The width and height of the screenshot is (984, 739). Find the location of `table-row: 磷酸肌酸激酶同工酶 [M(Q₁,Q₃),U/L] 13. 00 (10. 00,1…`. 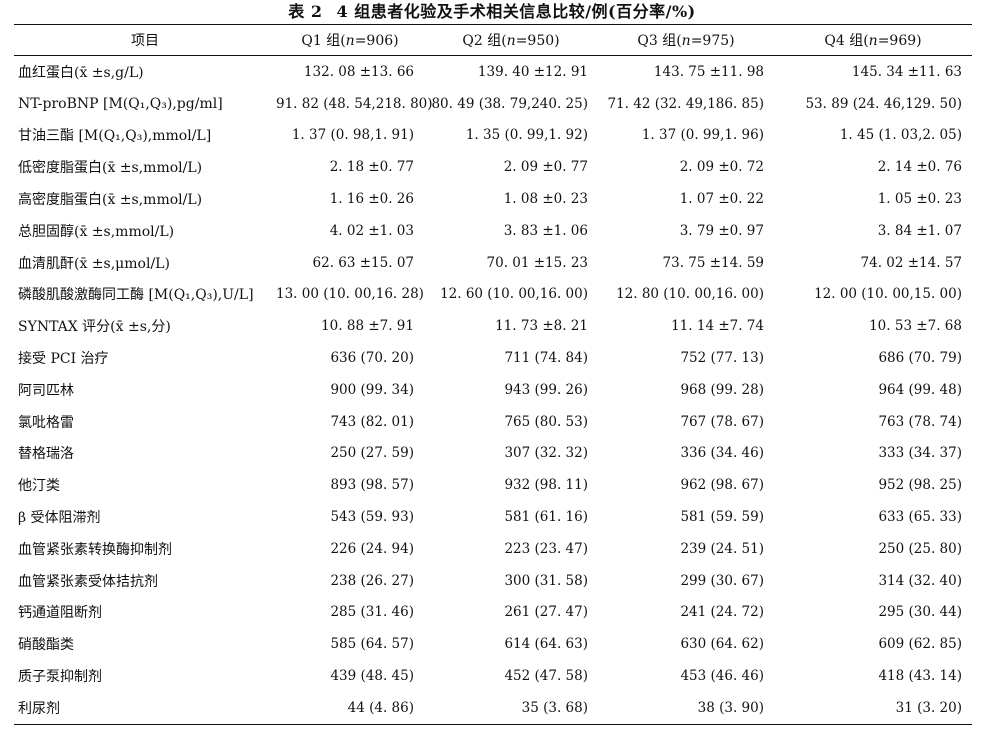

table-row: 磷酸肌酸激酶同工酶 [M(Q₁,Q₃),U/L] 13. 00 (10. 00,1… is located at coordinates (493, 295).